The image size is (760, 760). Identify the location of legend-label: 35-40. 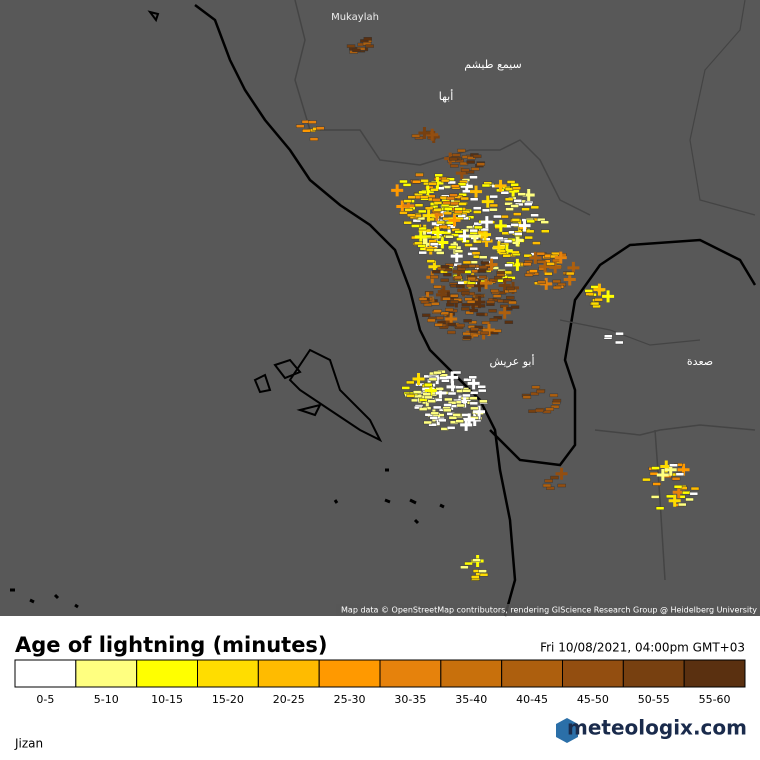
(471, 699).